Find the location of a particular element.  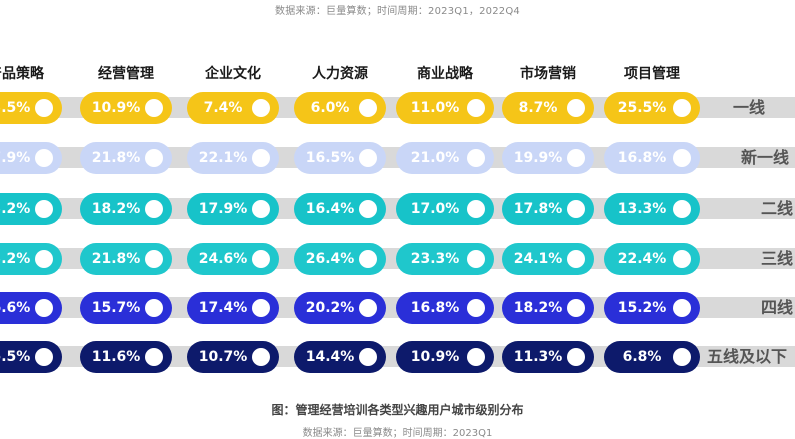

column-header: 产品策略 is located at coordinates (22, 74).